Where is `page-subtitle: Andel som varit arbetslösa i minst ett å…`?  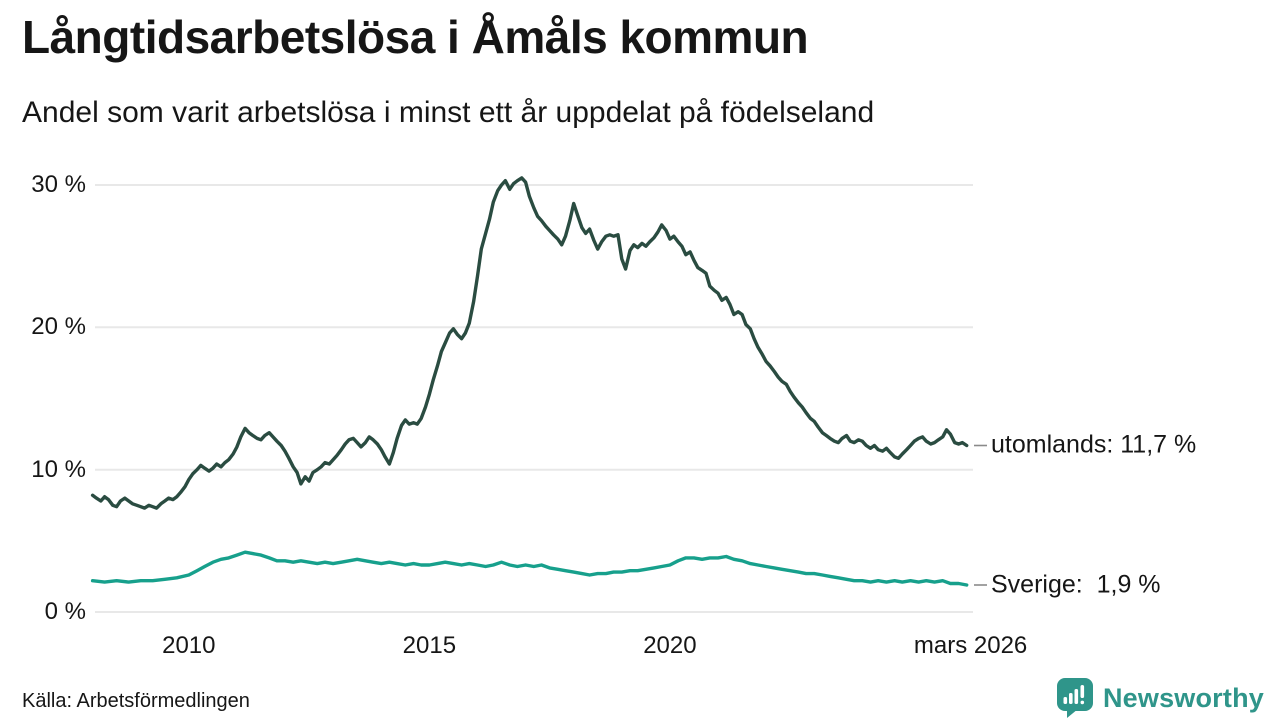 page-subtitle: Andel som varit arbetslösa i minst ett å… is located at coordinates (448, 112).